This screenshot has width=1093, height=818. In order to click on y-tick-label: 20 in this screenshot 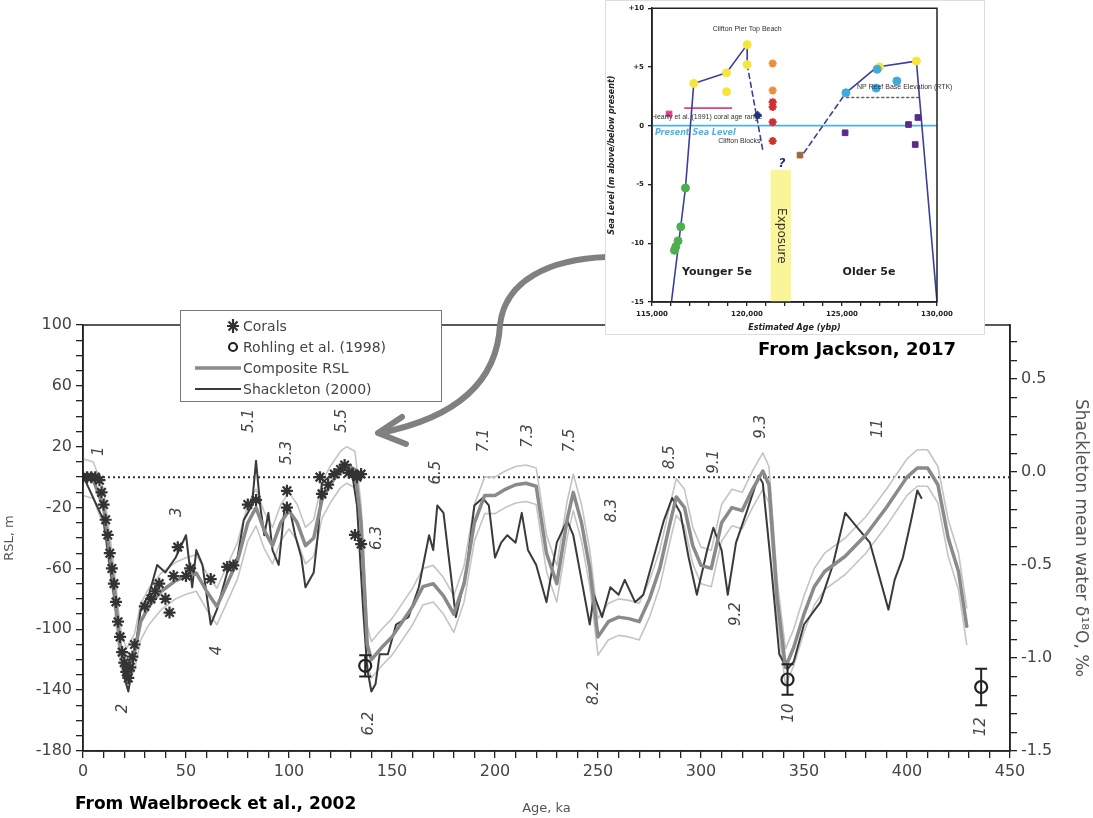, I will do `click(61, 445)`.